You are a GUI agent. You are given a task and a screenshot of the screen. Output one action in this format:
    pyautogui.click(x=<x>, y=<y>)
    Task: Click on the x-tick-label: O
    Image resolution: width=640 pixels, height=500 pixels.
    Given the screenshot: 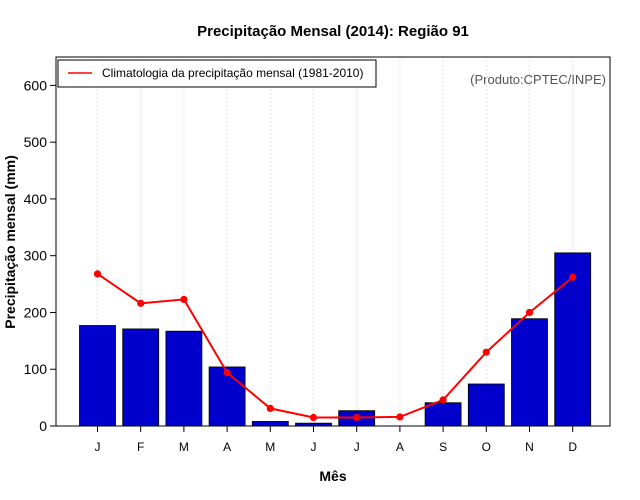 What is the action you would take?
    pyautogui.click(x=486, y=447)
    